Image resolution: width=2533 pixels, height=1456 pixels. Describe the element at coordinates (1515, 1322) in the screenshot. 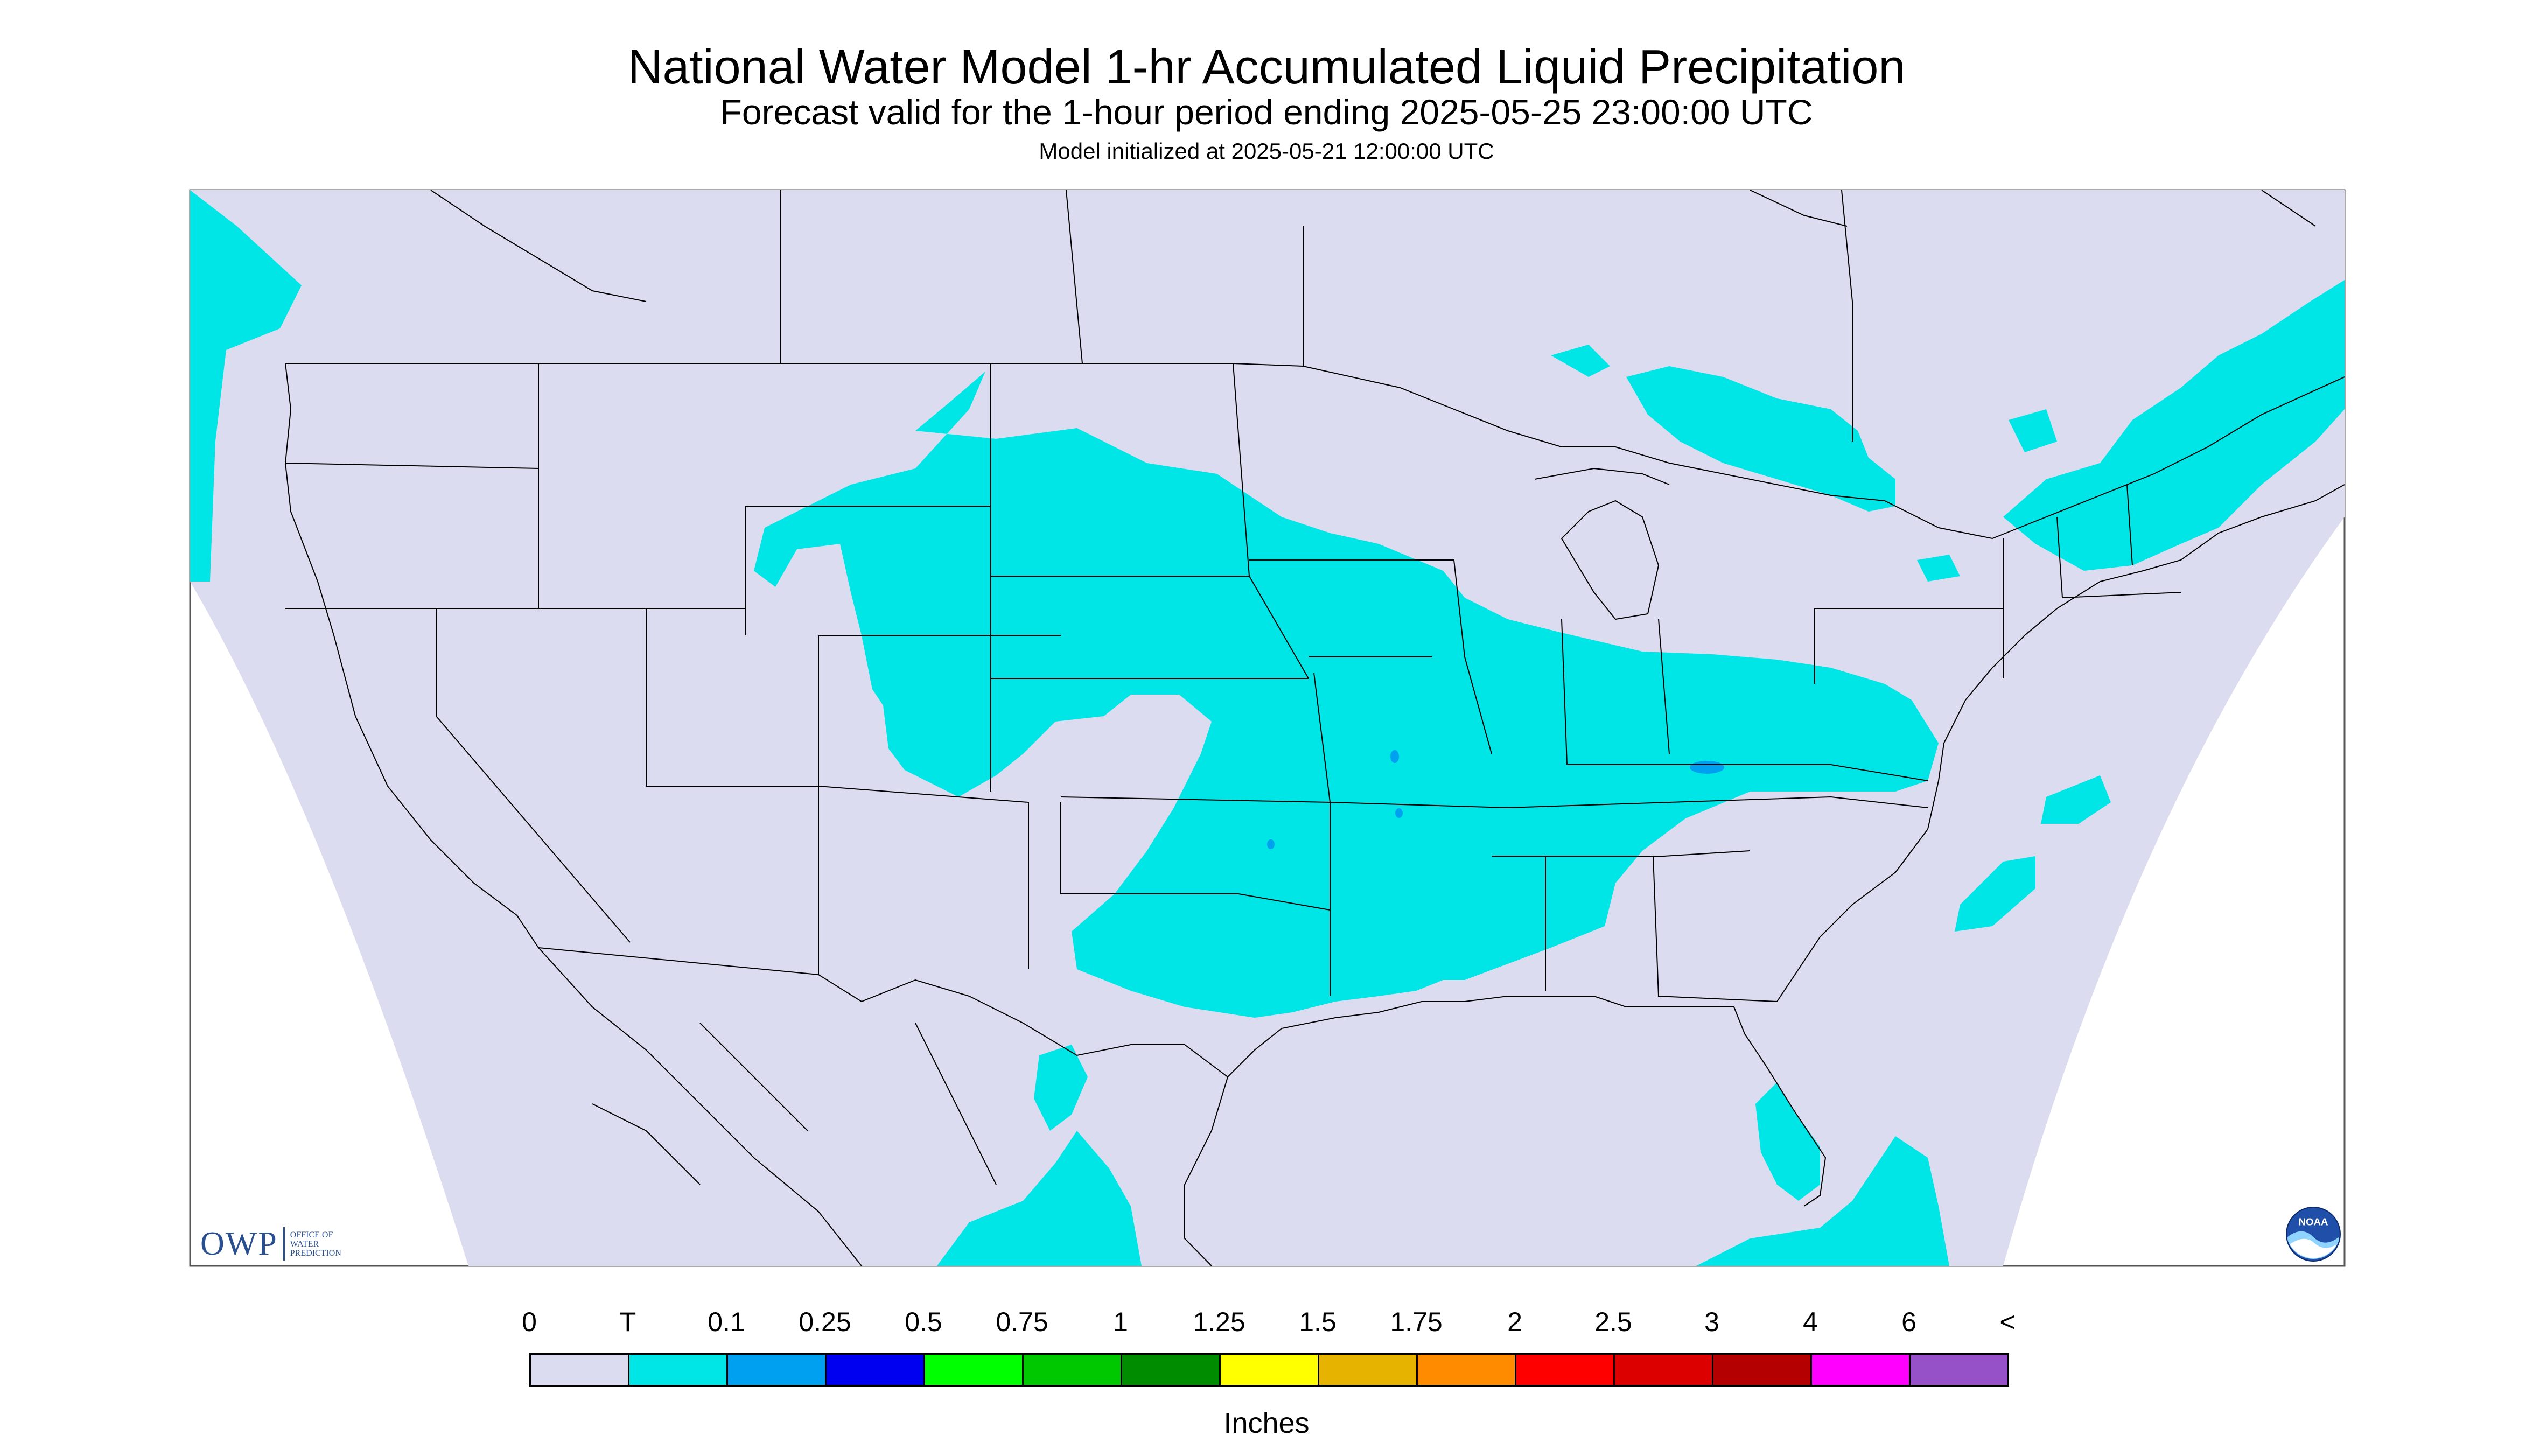

I see `legend-label: 2` at that location.